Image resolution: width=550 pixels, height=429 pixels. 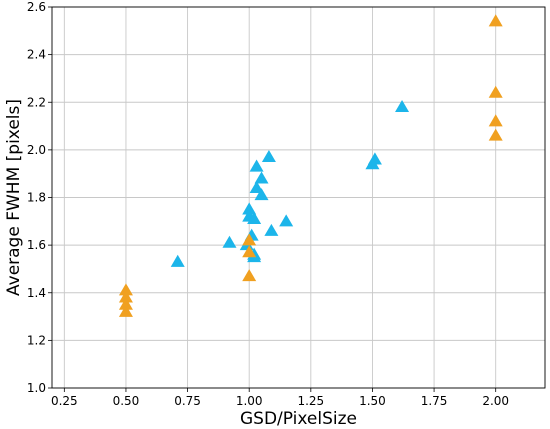 I want to click on y-axis-label: Average FWHM [pixels], so click(x=14, y=197).